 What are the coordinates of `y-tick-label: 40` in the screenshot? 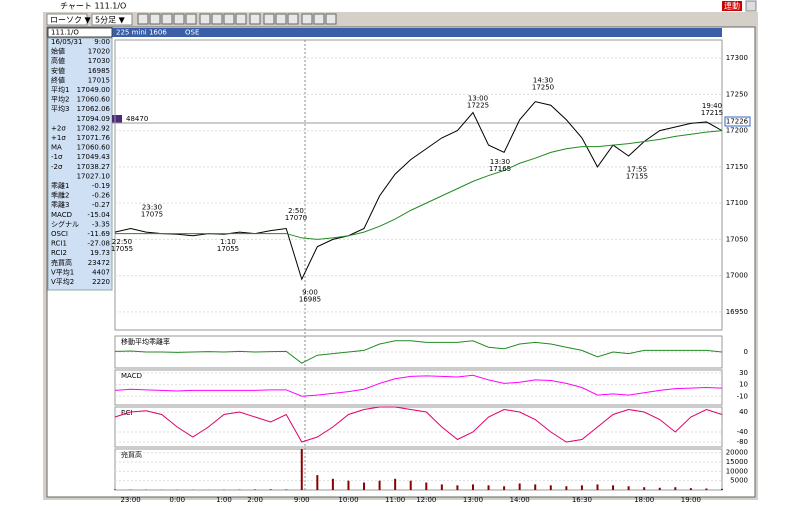 It's located at (743, 412).